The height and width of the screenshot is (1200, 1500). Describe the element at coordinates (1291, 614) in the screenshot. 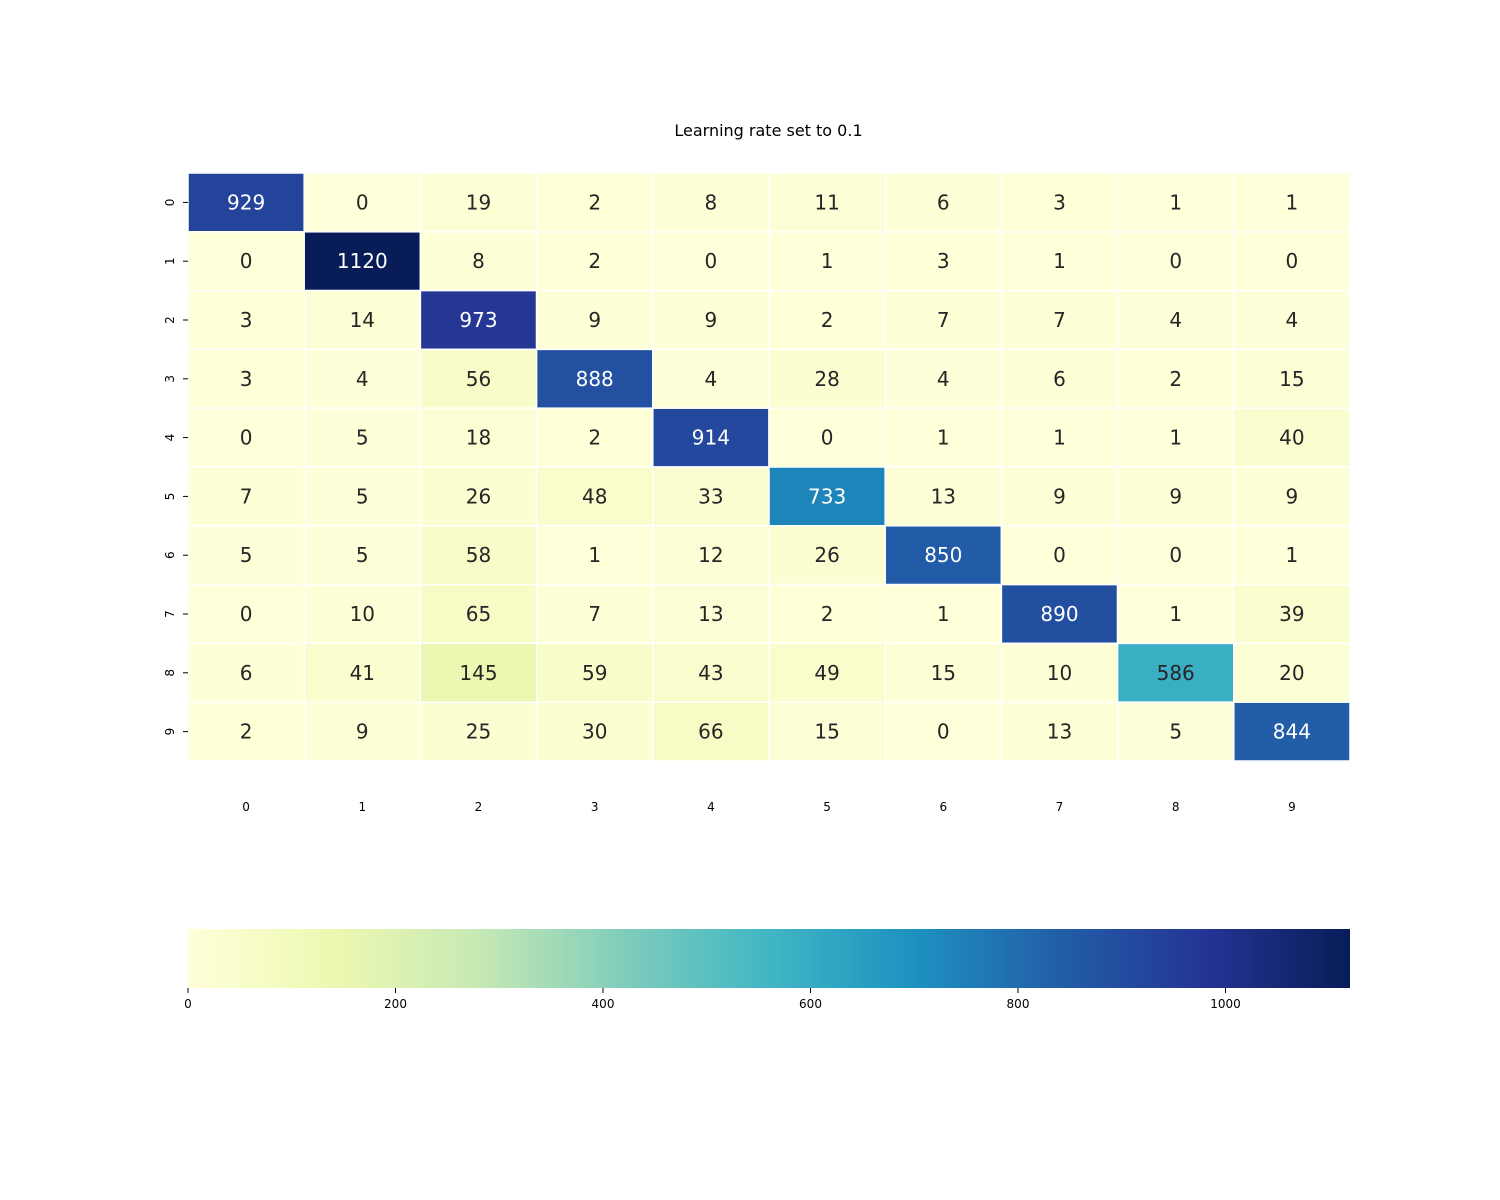

I see `cell-value-label: 39` at that location.